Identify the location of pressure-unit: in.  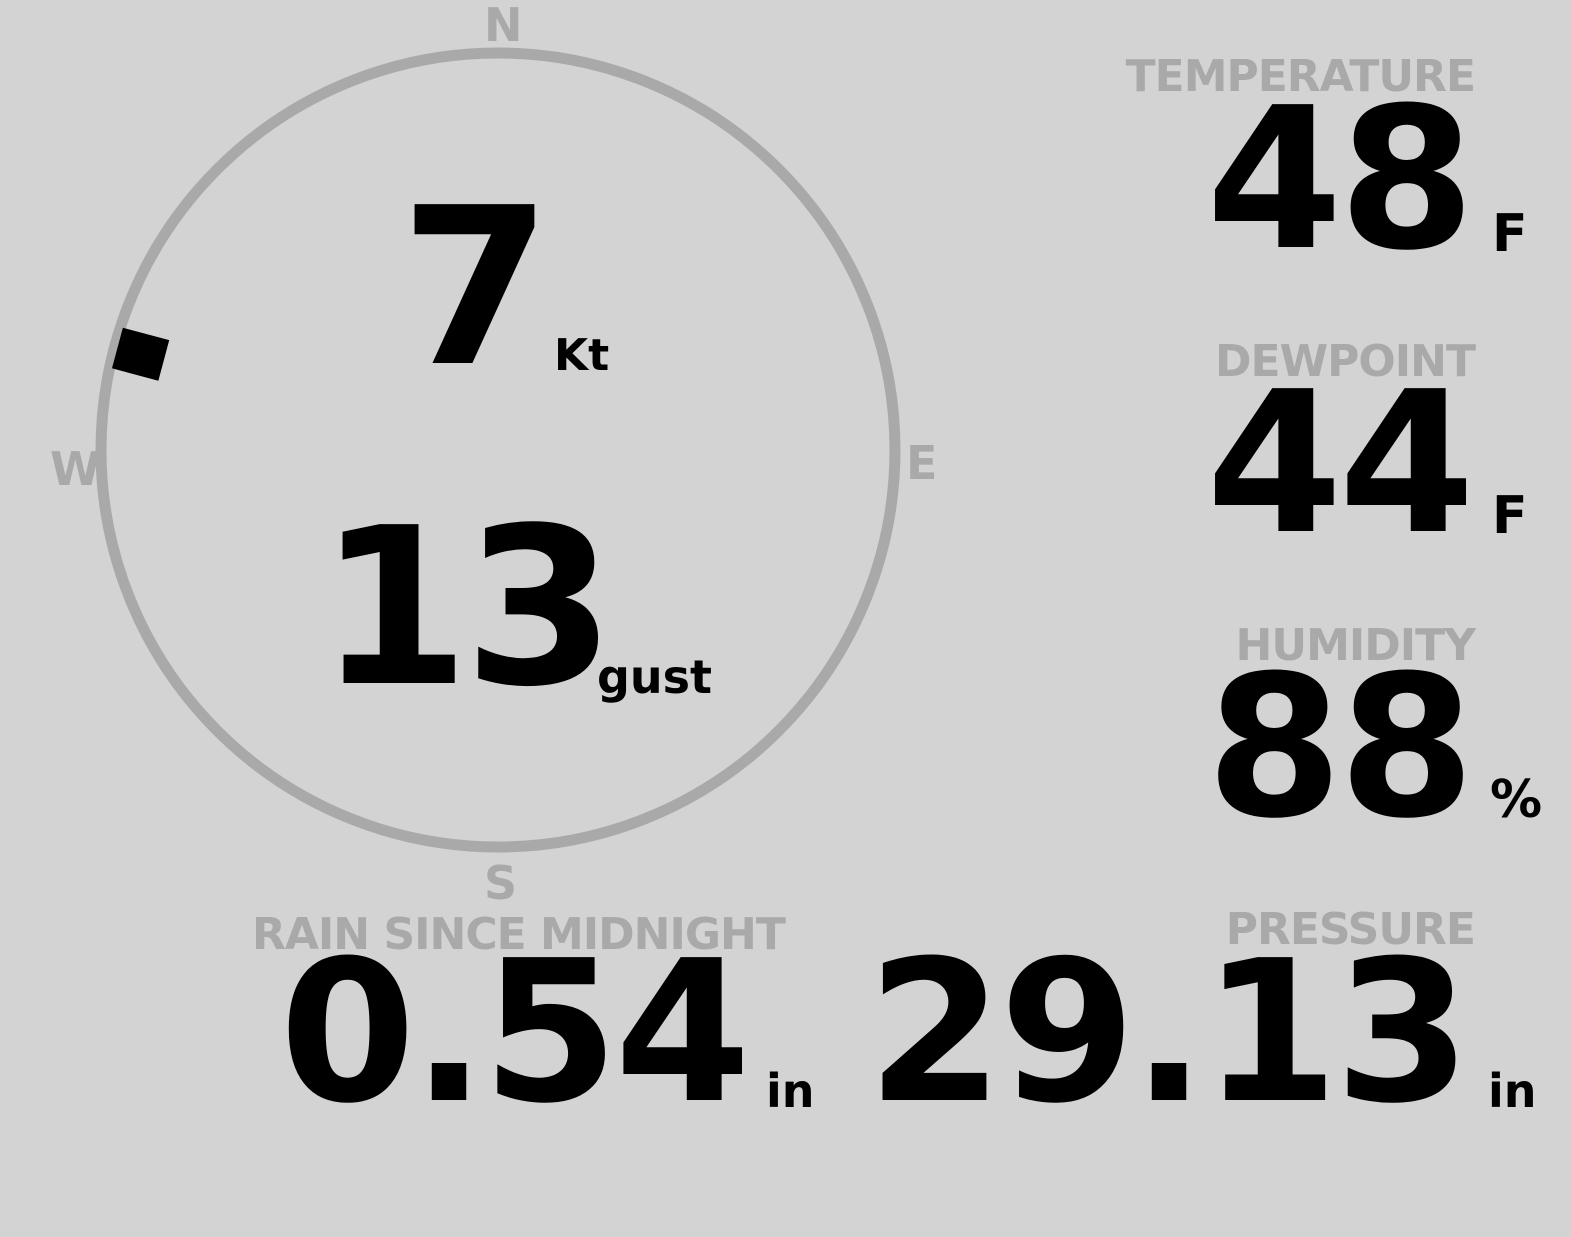
(1512, 1091).